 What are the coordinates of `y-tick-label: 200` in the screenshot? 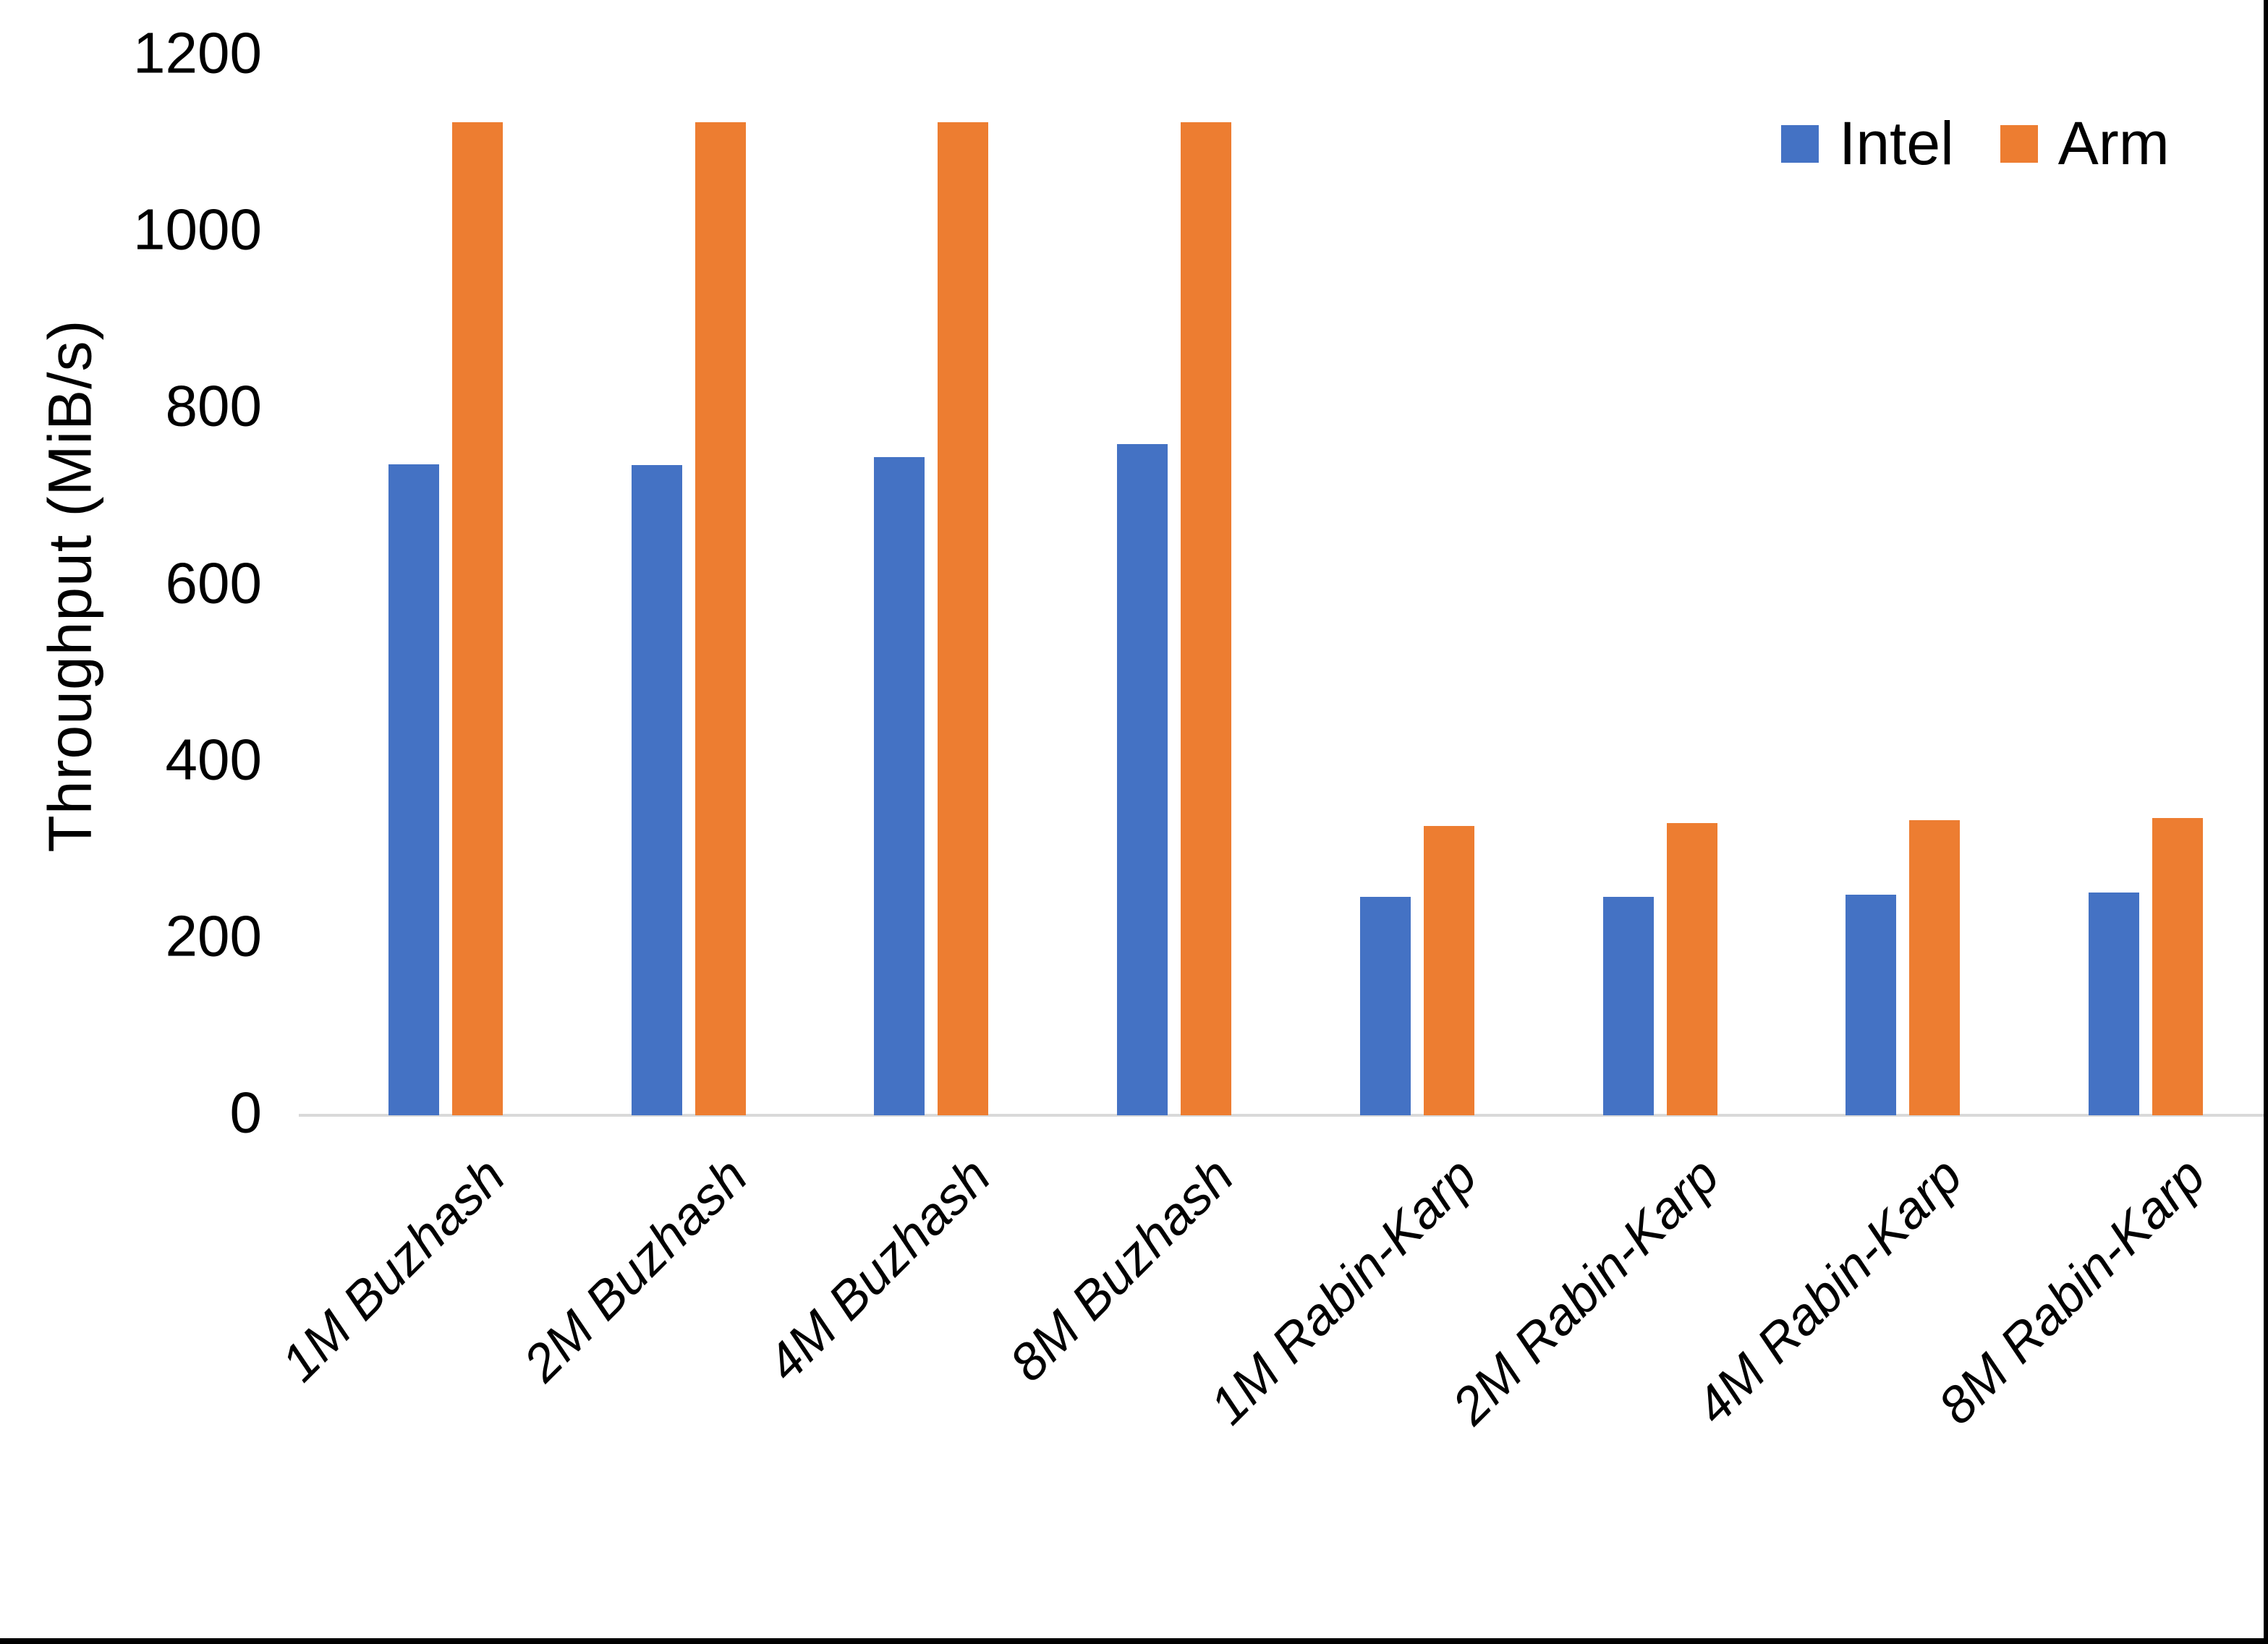 It's located at (213, 935).